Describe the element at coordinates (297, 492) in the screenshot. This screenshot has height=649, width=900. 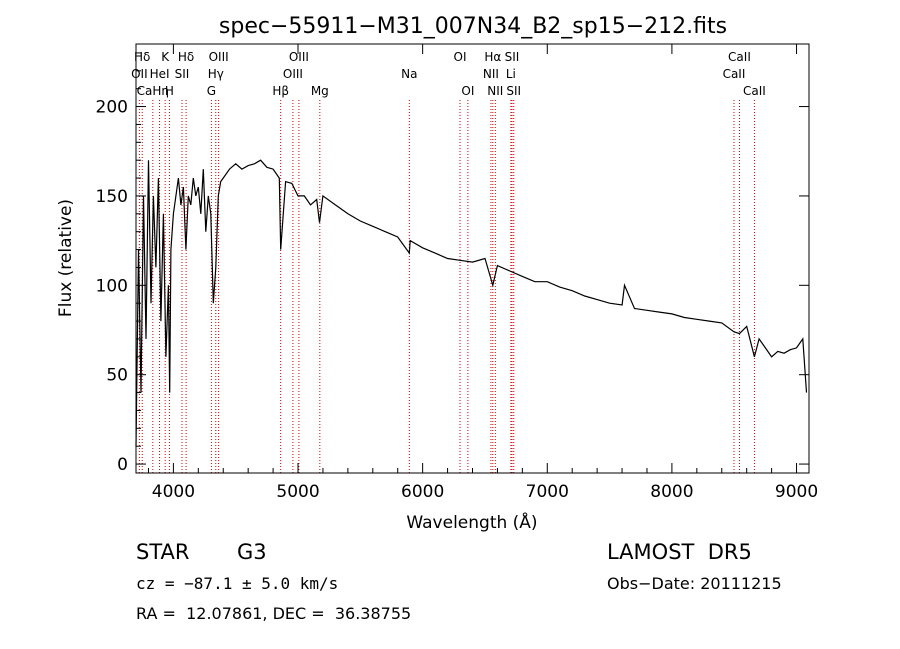
I see `x-tick-label: 5000` at that location.